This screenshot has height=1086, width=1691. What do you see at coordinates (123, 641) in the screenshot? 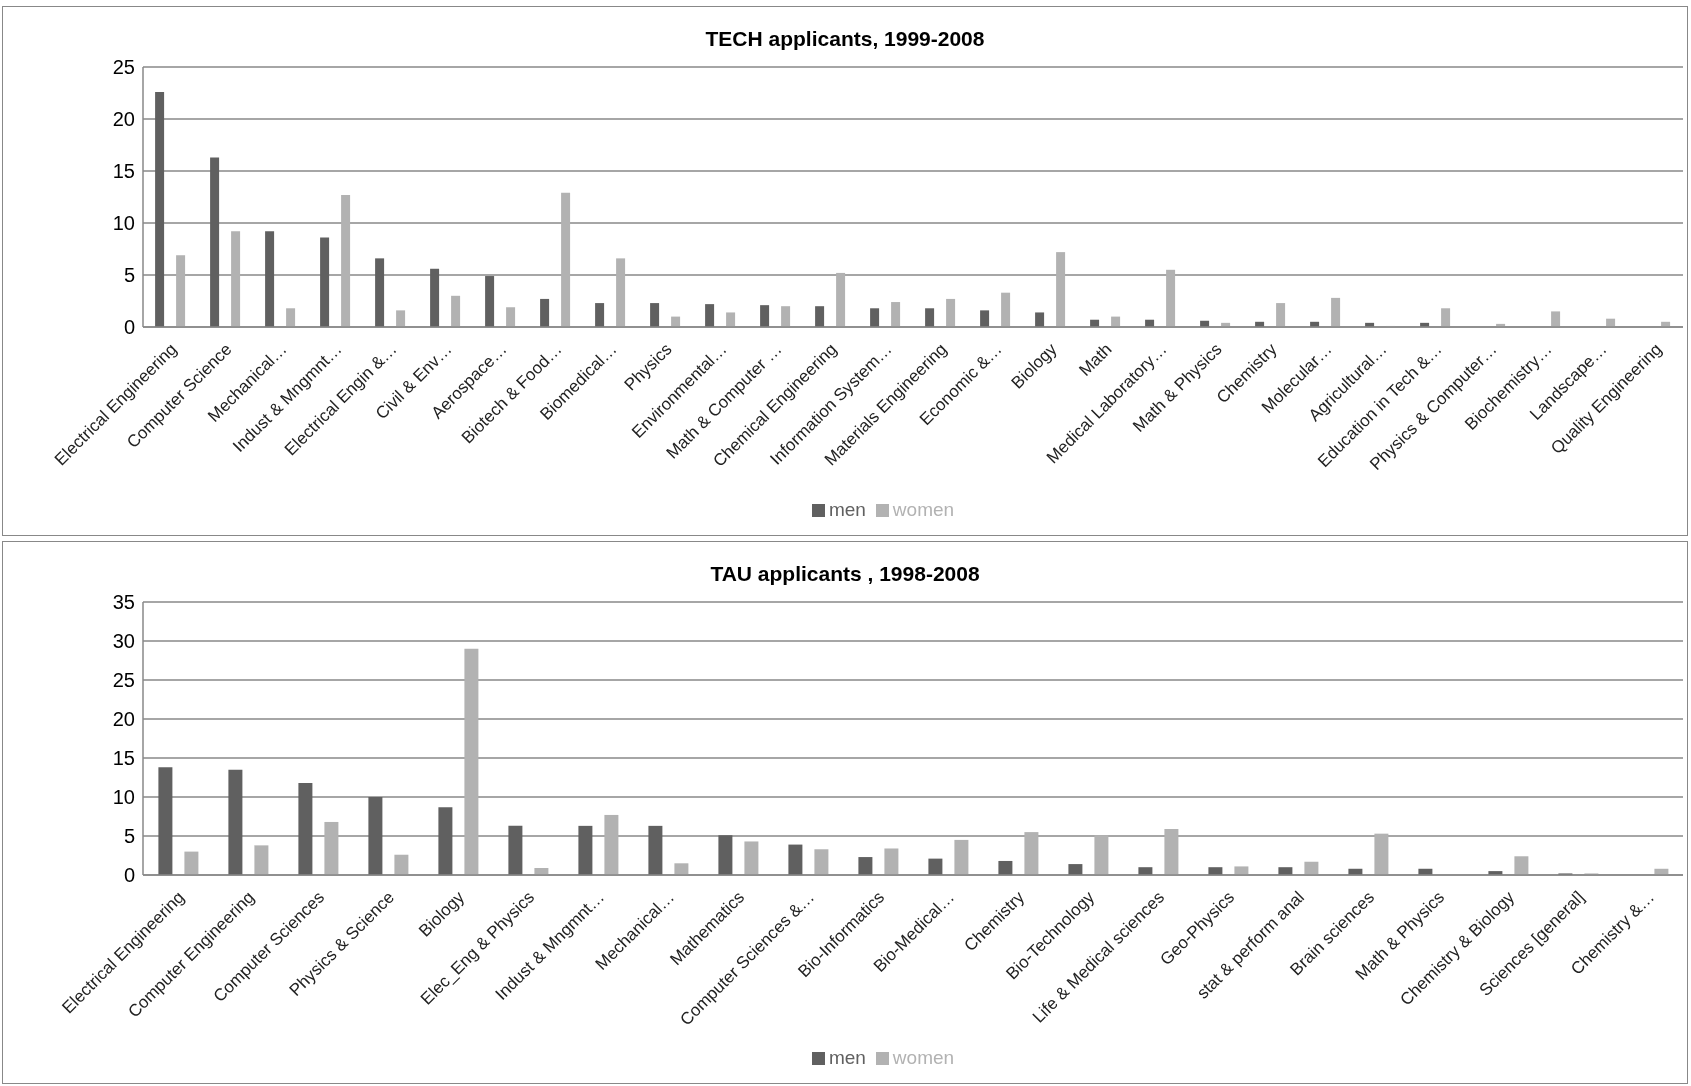
I see `y-tick-label: 30` at bounding box center [123, 641].